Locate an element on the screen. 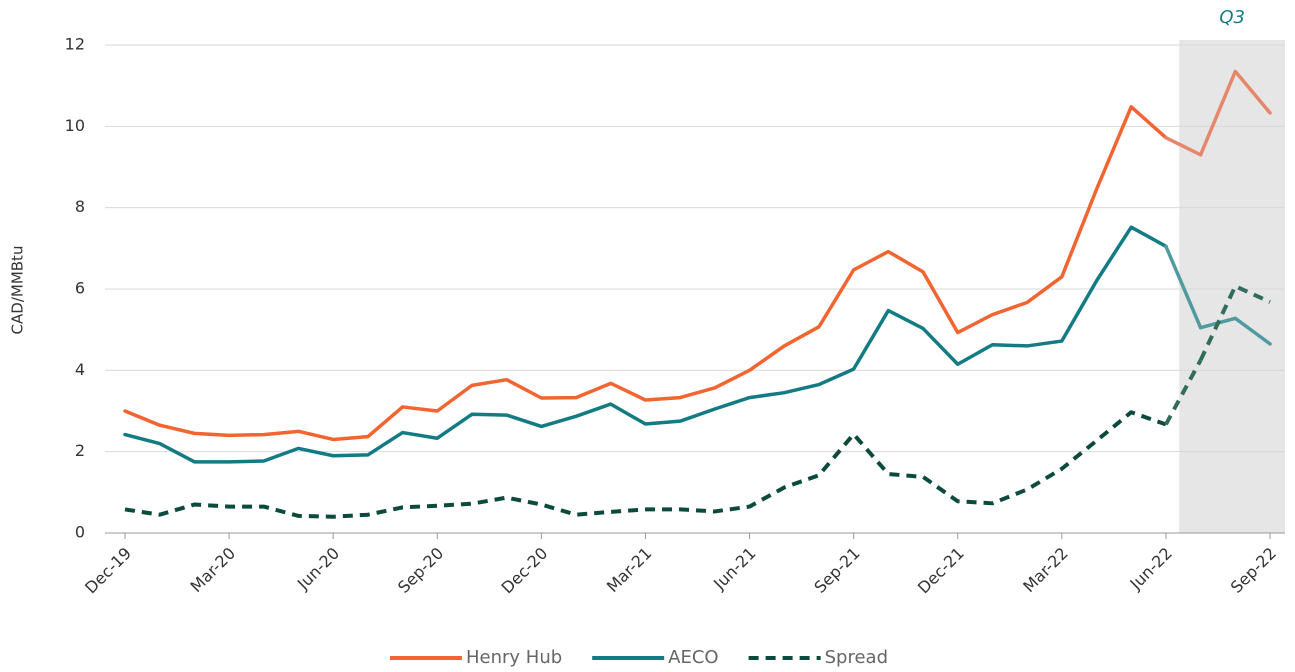 The image size is (1295, 672). legend-item: Henry Hub is located at coordinates (476, 657).